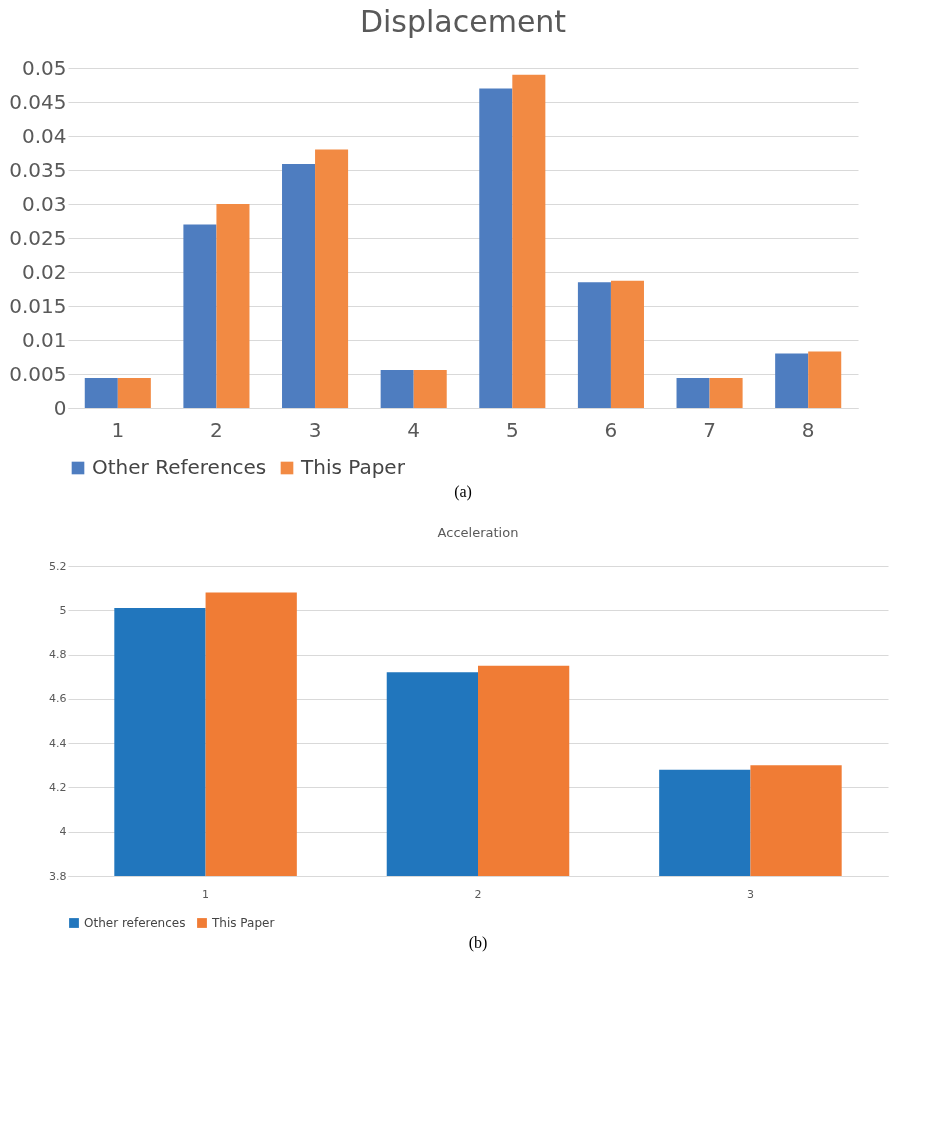  What do you see at coordinates (808, 429) in the screenshot?
I see `x-tick-label: 8` at bounding box center [808, 429].